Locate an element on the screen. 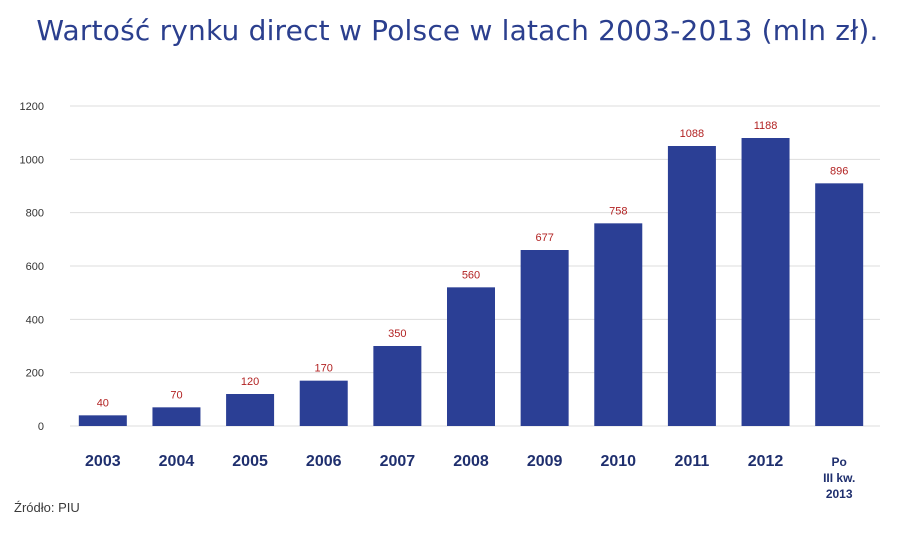 The width and height of the screenshot is (915, 539). x-tick-label: 2003 is located at coordinates (103, 461).